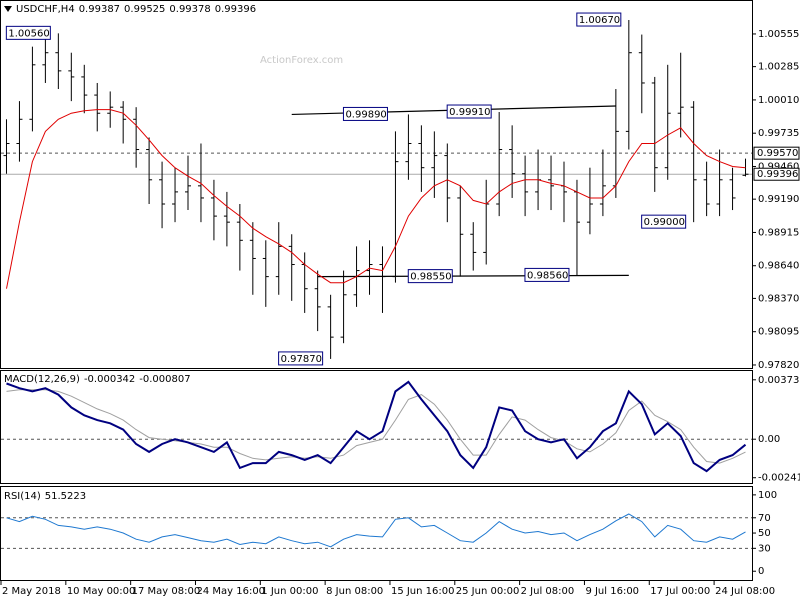 The image size is (800, 600). I want to click on x-tick-label: 24 Jul 08:00, so click(745, 591).